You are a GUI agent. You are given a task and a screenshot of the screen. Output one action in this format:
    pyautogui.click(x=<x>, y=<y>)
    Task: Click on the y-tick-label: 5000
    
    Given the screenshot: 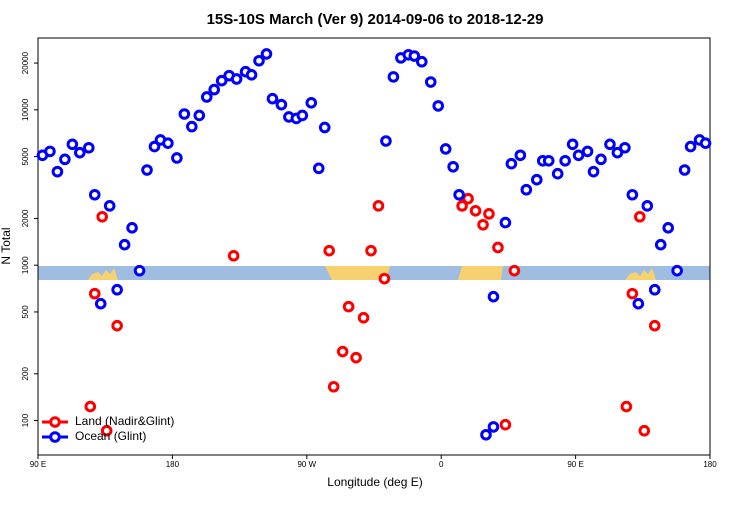 What is the action you would take?
    pyautogui.click(x=25, y=156)
    